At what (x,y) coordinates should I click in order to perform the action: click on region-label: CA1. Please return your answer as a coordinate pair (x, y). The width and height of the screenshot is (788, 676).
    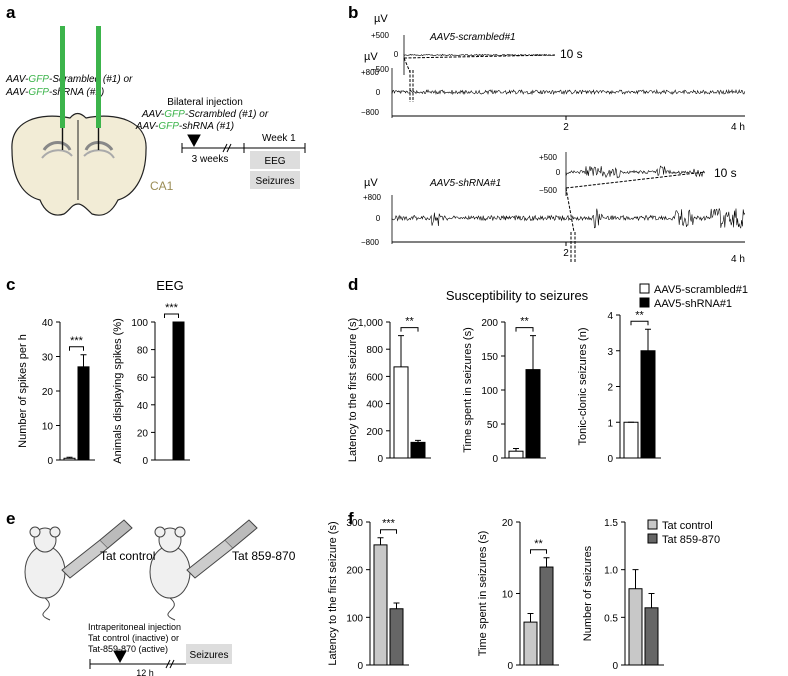
    Looking at the image, I should click on (162, 186).